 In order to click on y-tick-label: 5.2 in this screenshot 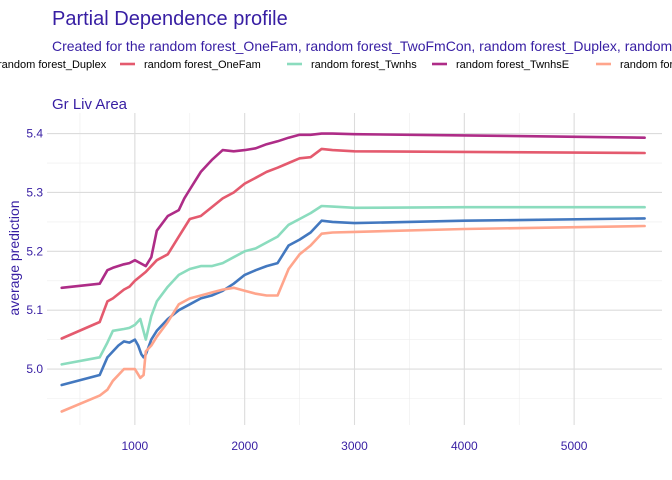, I will do `click(34, 251)`.